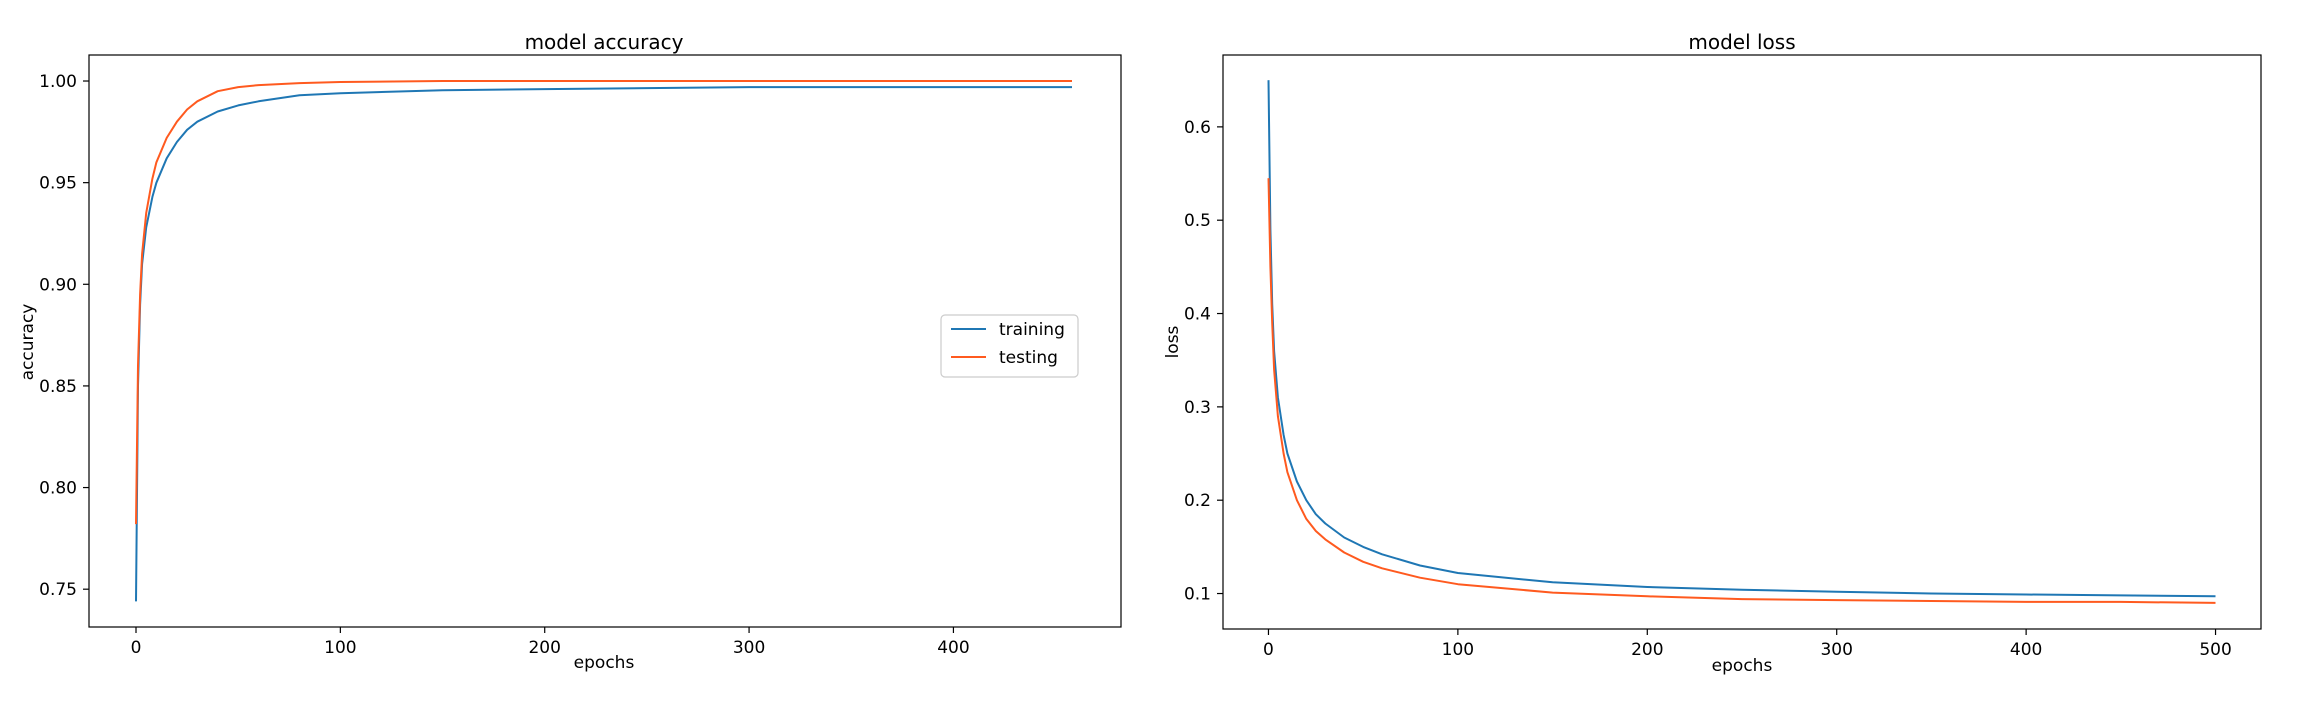  Describe the element at coordinates (1173, 341) in the screenshot. I see `loss-y-axis-label: loss` at that location.